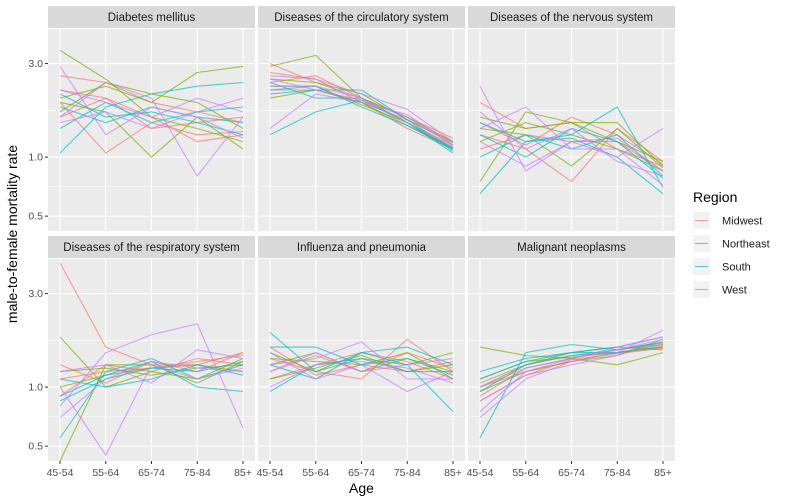  I want to click on x-axis-title: Age, so click(361, 488).